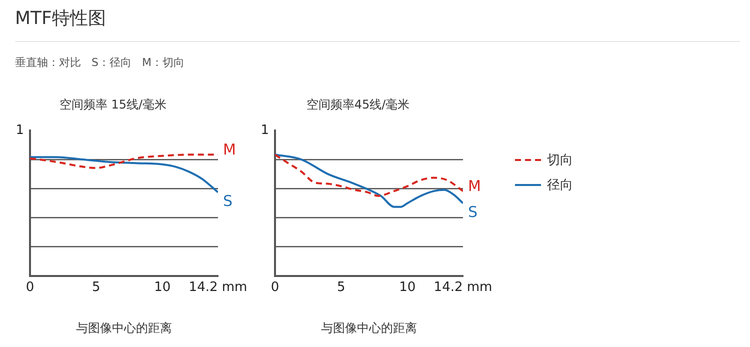 The image size is (750, 347). Describe the element at coordinates (60, 18) in the screenshot. I see `text: MTF特性图` at that location.